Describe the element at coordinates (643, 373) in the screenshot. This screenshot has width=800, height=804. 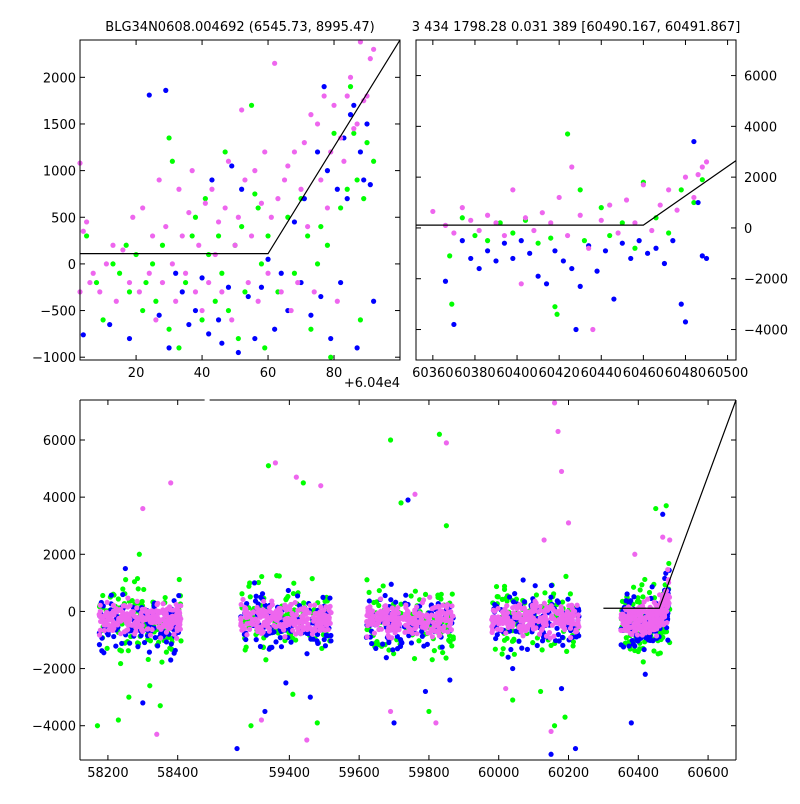
I see `tr-xtick-label-5: 60460` at that location.